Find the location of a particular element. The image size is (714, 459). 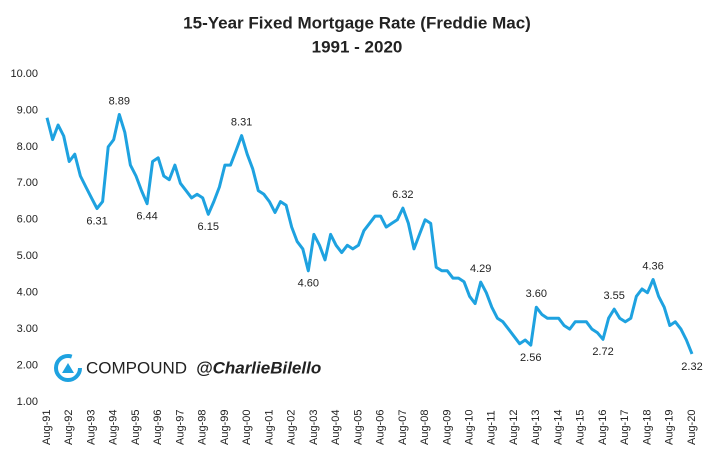

data-label: 6.31 is located at coordinates (96, 221).